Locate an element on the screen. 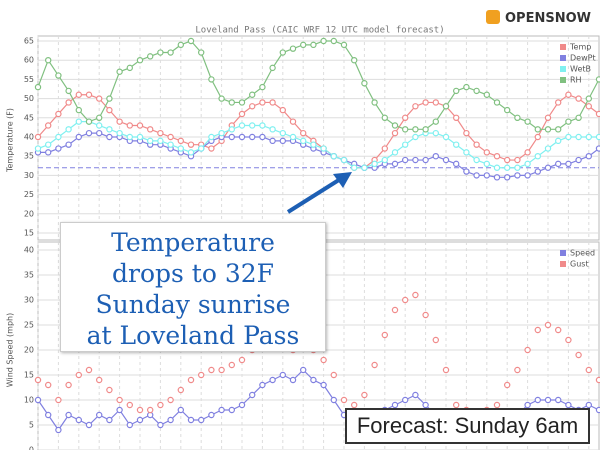 This screenshot has width=600, height=450. y-axis-label: Temperature (F) is located at coordinates (10, 140).